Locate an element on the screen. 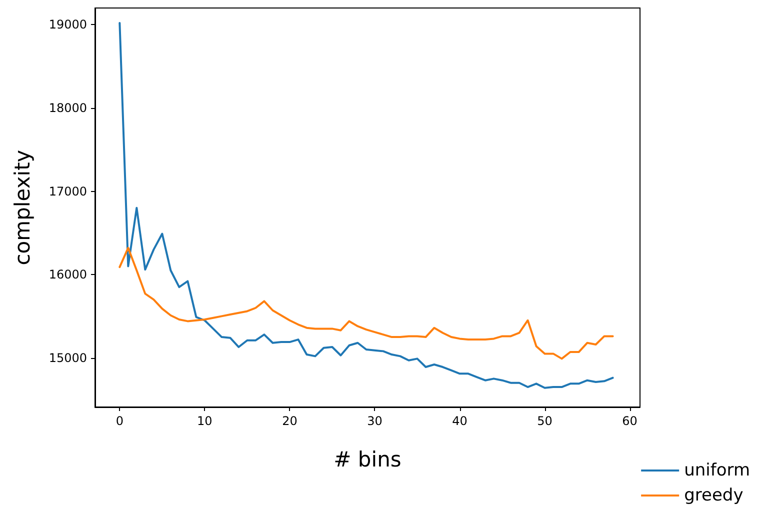 The height and width of the screenshot is (517, 757). line-series is located at coordinates (366, 303).